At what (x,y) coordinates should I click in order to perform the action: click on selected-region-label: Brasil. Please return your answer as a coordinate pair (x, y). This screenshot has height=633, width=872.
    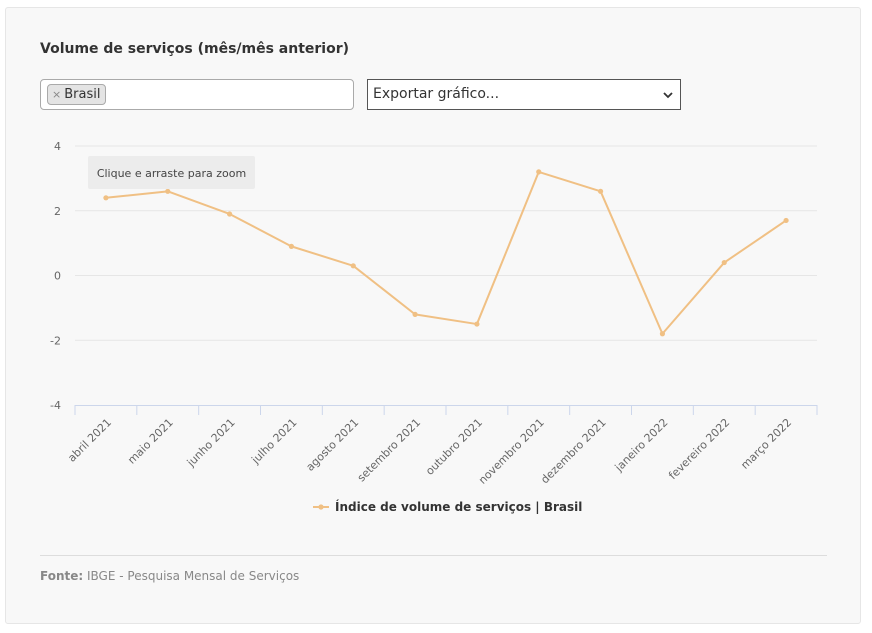
    Looking at the image, I should click on (82, 94).